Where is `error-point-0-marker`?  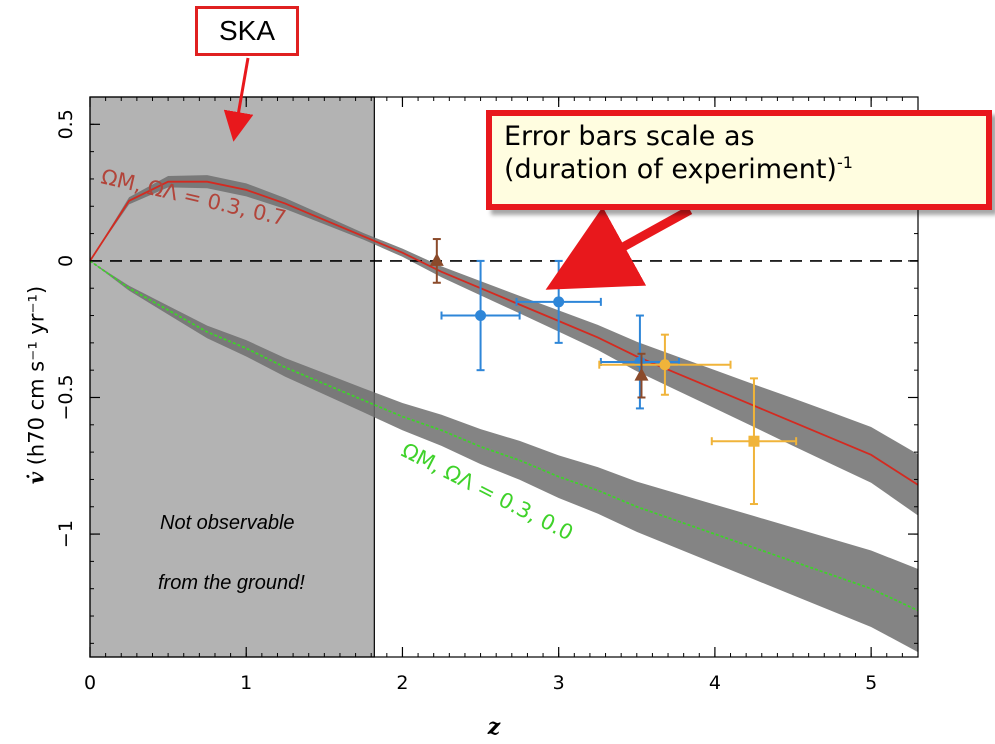
error-point-0-marker is located at coordinates (481, 316).